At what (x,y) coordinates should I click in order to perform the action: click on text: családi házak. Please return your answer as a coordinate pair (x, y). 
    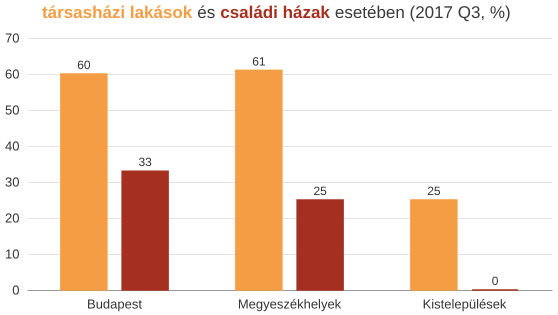
    Looking at the image, I should click on (275, 13).